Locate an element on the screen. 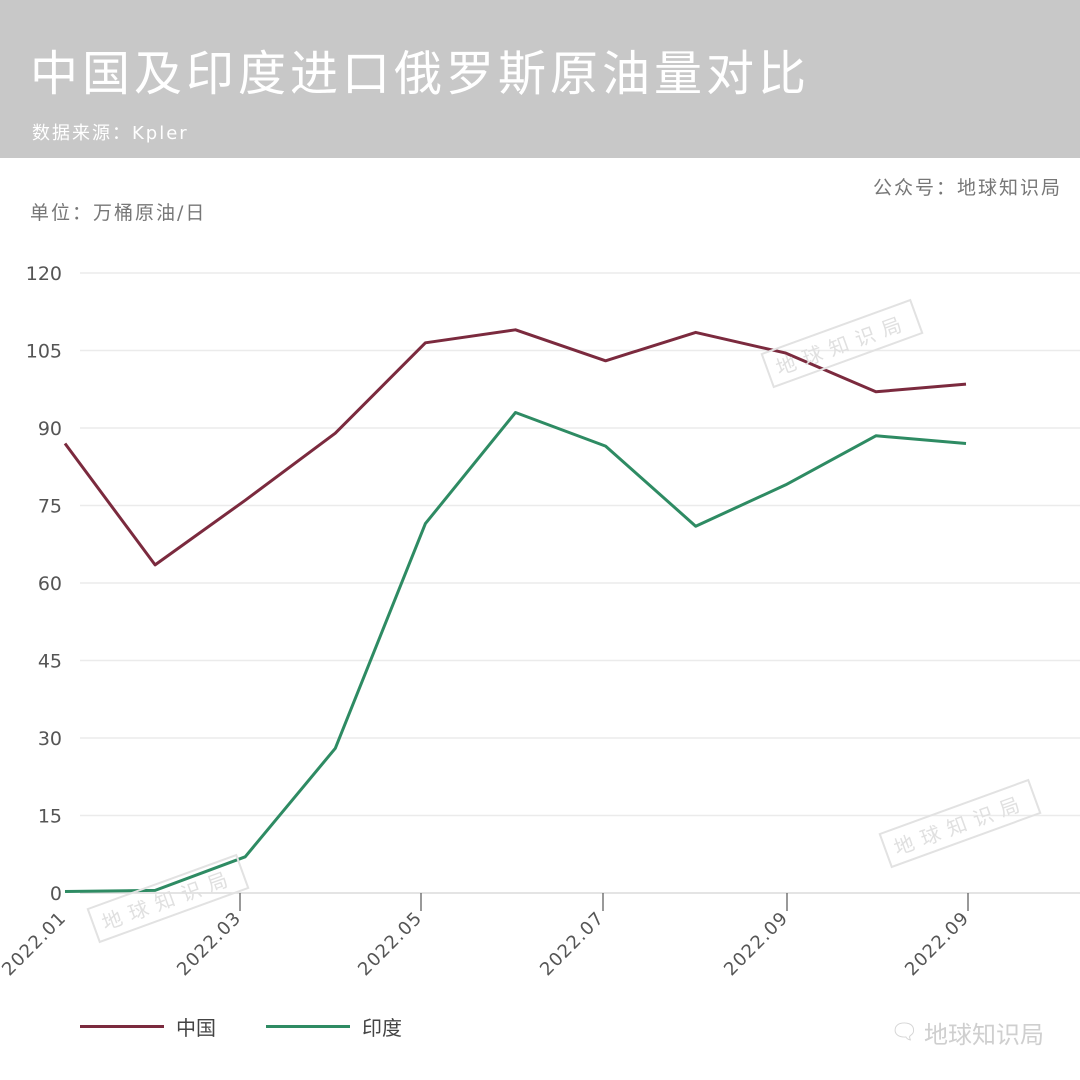  legend-item-india: 印度 is located at coordinates (334, 1026).